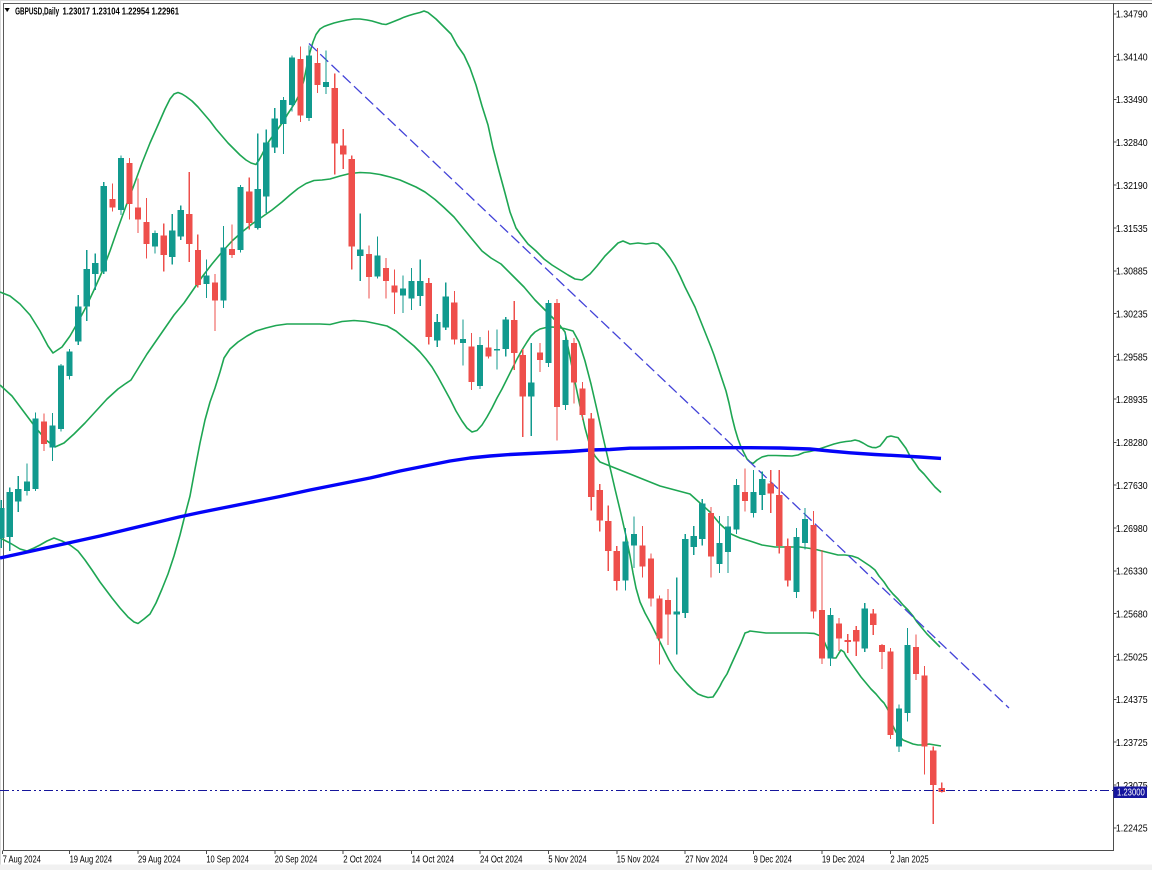 This screenshot has width=1152, height=870. Describe the element at coordinates (296, 860) in the screenshot. I see `svg-text: 20 Sep 2024` at that location.